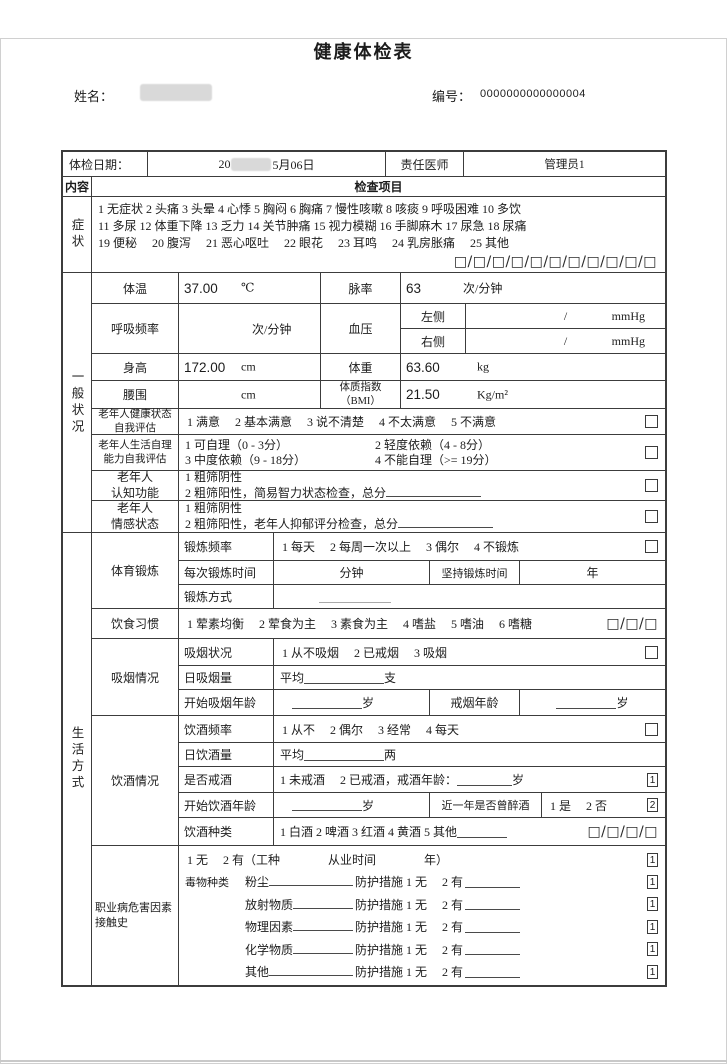 The image size is (727, 1064). I want to click on pulse-value: 63, so click(414, 288).